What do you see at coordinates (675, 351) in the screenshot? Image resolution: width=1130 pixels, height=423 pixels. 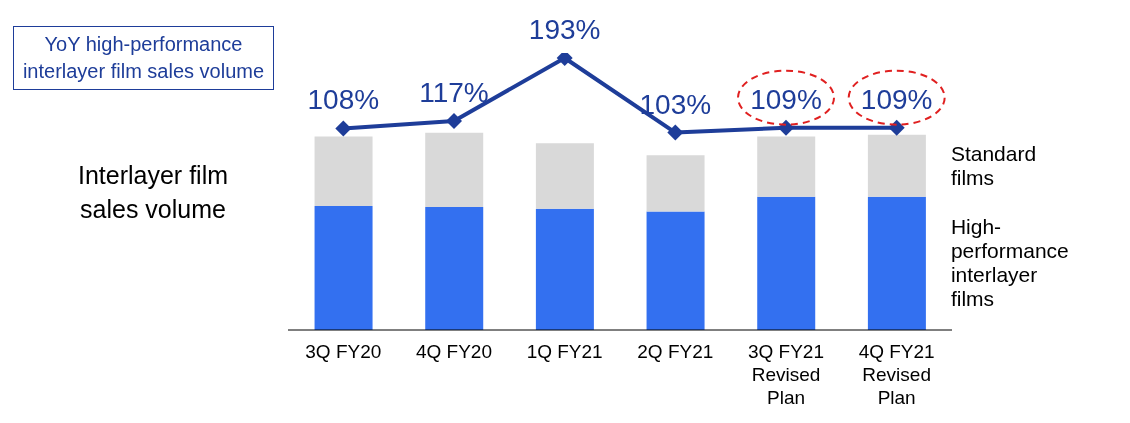 I see `x-tick-label: 2Q FY21` at bounding box center [675, 351].